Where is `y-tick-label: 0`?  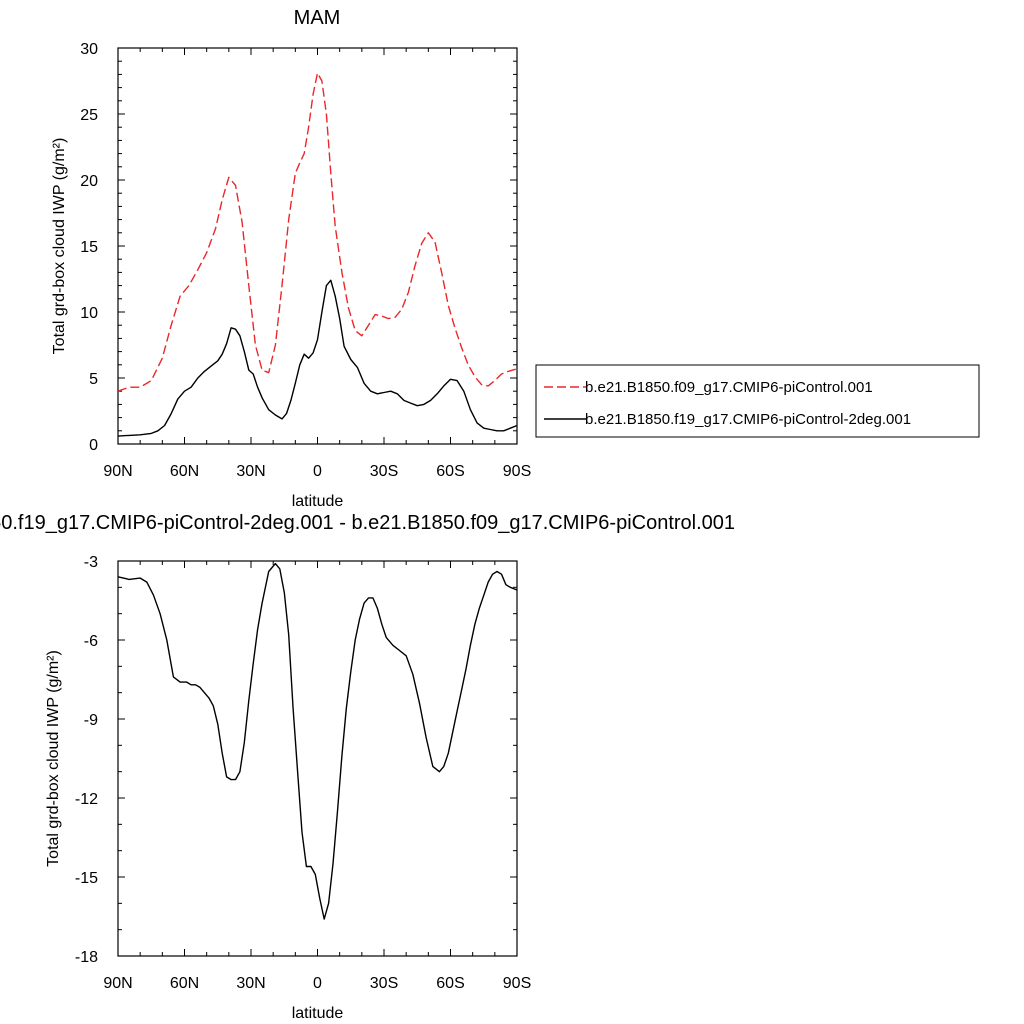
y-tick-label: 0 is located at coordinates (93, 445).